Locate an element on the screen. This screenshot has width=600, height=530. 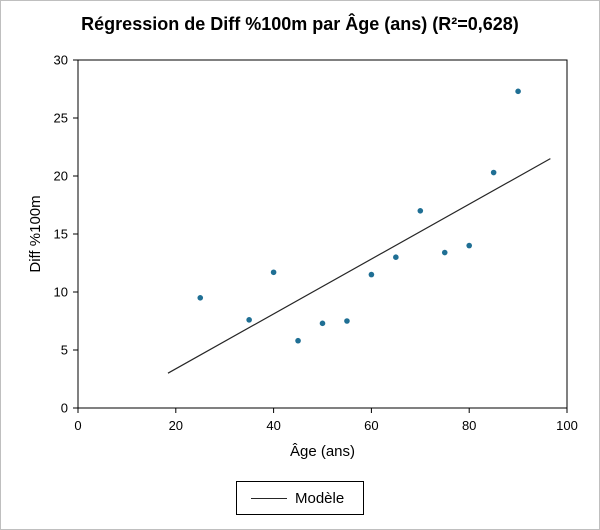
y-tick-label: 20 is located at coordinates (61, 176).